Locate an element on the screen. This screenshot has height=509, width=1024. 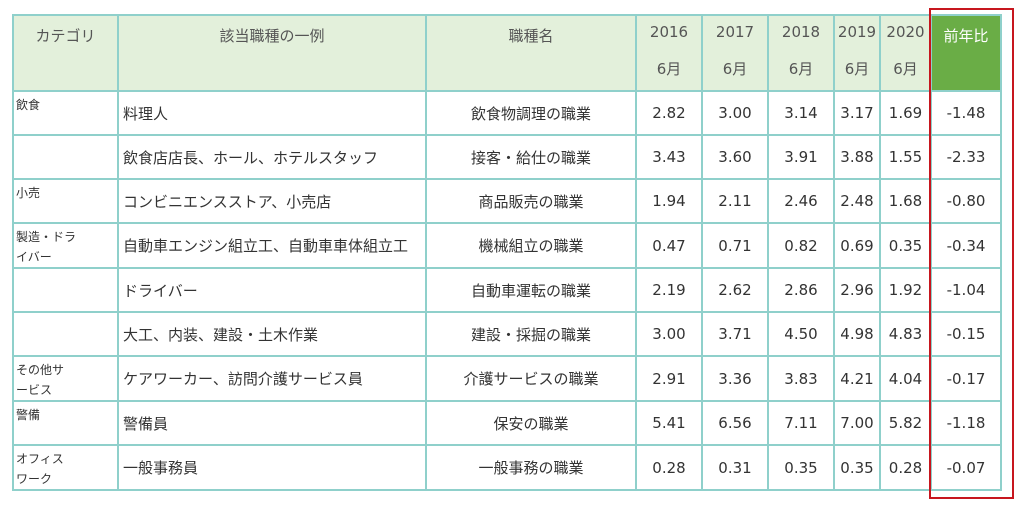
row-value-2019: 2.96 is located at coordinates (857, 290).